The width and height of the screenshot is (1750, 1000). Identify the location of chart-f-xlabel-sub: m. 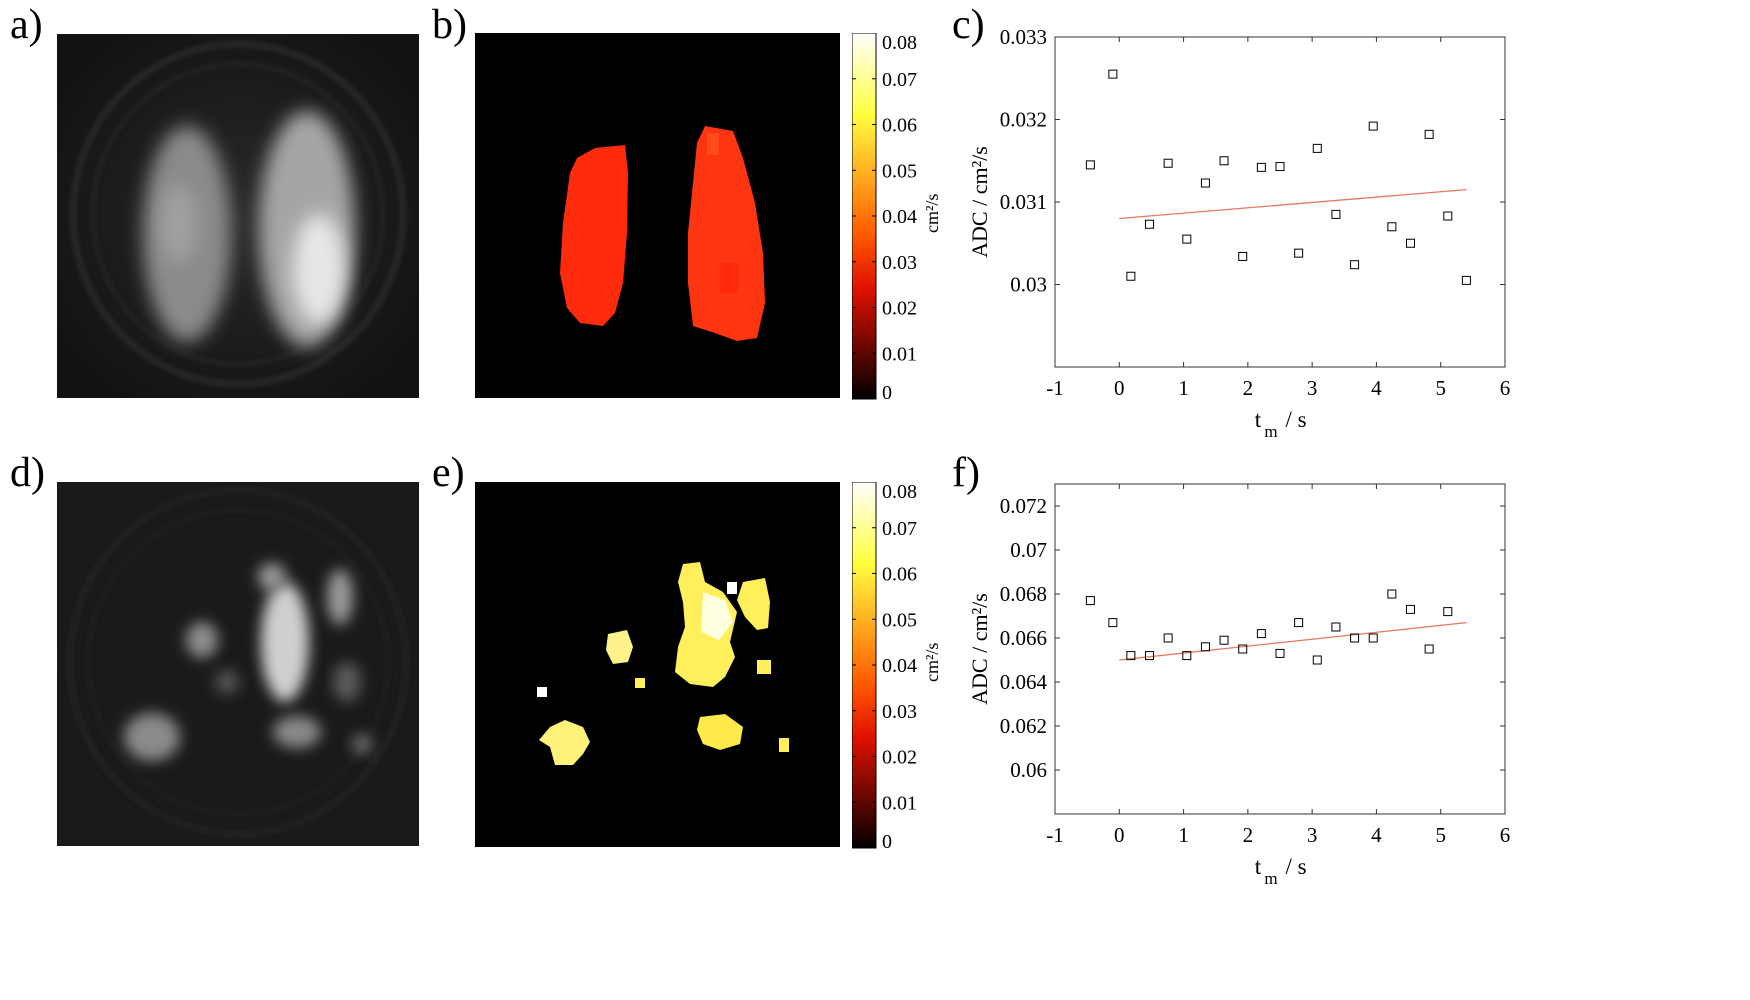
(1270, 878).